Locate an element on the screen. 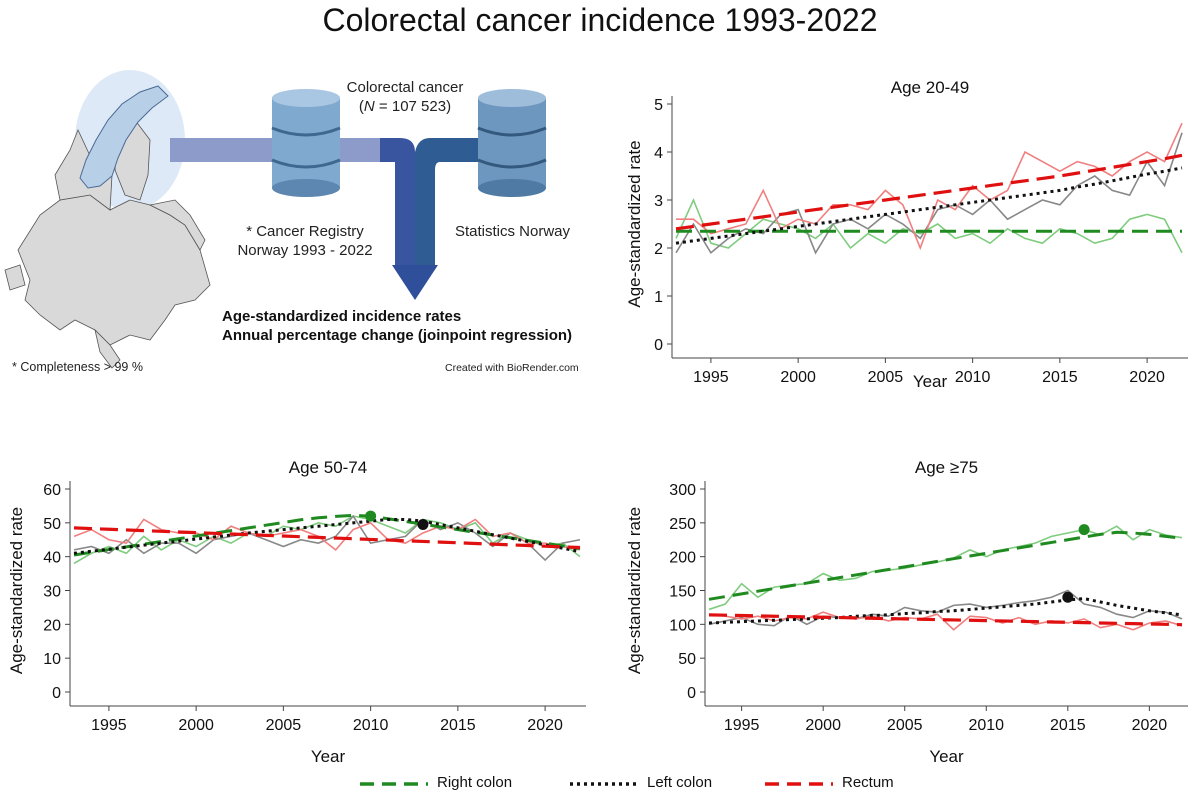  y-tick-label: 40 is located at coordinates (52, 558).